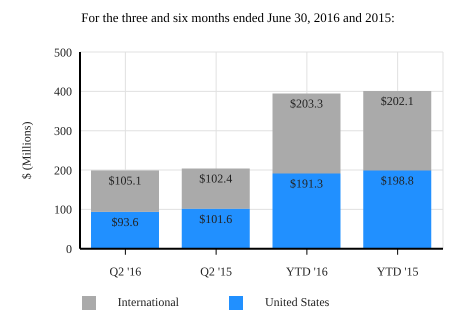  What do you see at coordinates (125, 271) in the screenshot?
I see `x-tick-label: Q2 '16` at bounding box center [125, 271].